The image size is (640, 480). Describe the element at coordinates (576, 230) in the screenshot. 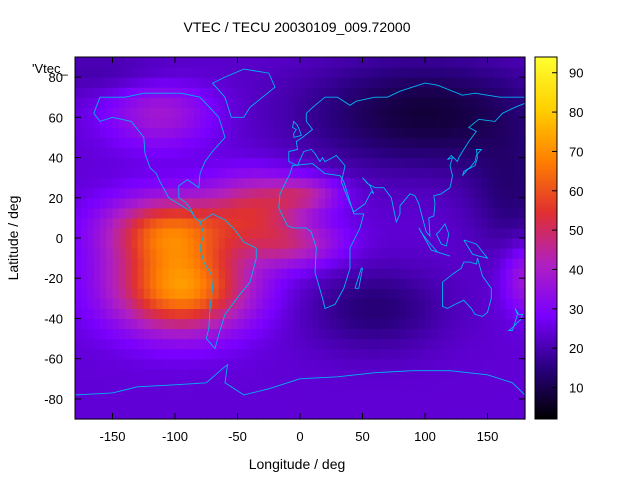

I see `colorbar-tick-label: 50` at that location.